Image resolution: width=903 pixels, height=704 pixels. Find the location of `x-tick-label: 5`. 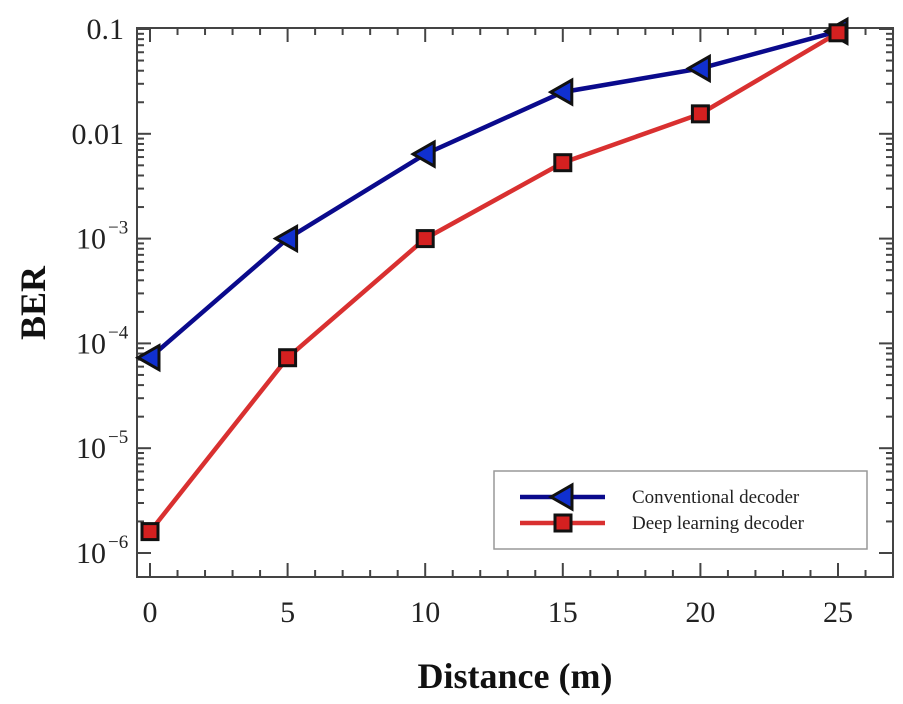

x-tick-label: 5 is located at coordinates (287, 612).